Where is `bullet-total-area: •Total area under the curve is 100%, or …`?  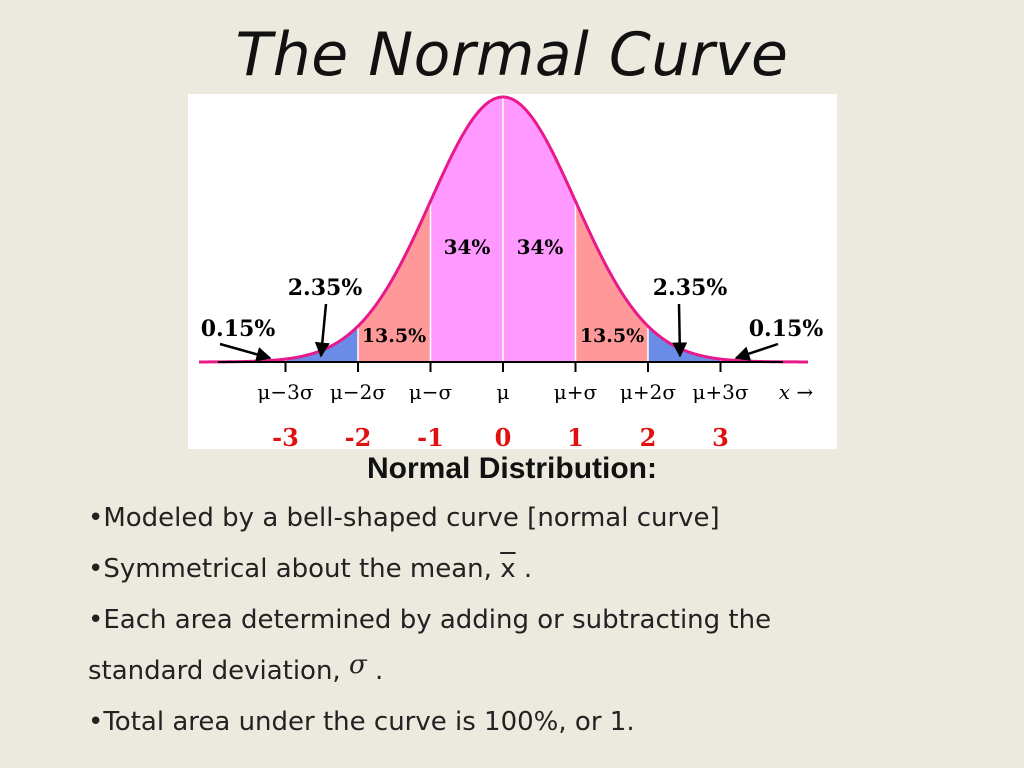
bullet-total-area: •Total area under the curve is 100%, or … is located at coordinates (361, 722).